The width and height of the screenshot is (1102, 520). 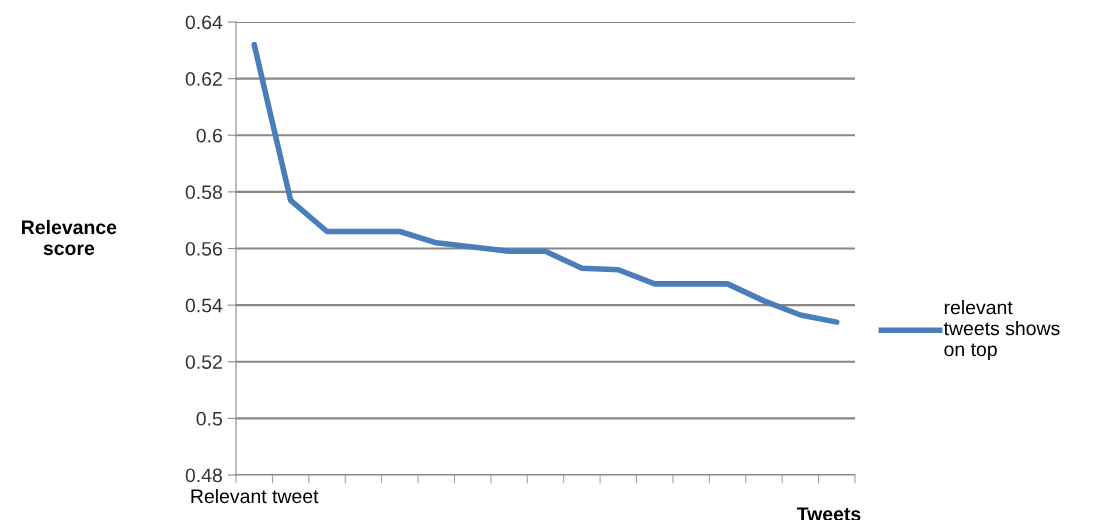 What do you see at coordinates (203, 192) in the screenshot?
I see `y-tick-label: 0.58` at bounding box center [203, 192].